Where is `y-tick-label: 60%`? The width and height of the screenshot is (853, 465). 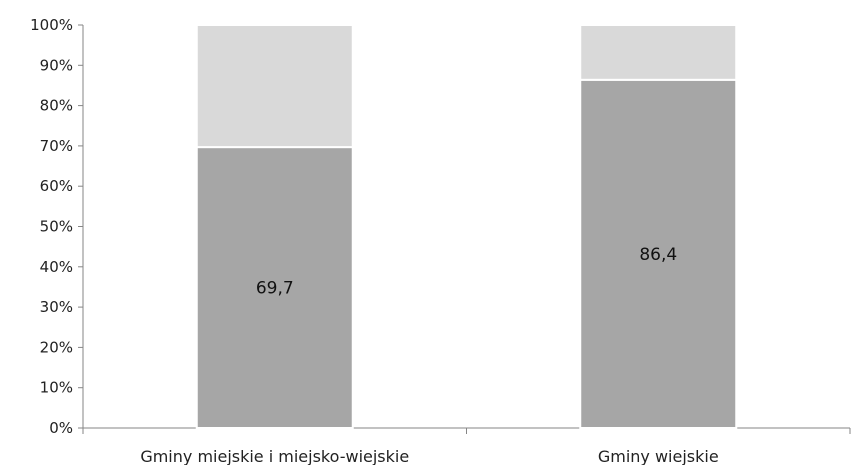
y-tick-label: 60% is located at coordinates (56, 186).